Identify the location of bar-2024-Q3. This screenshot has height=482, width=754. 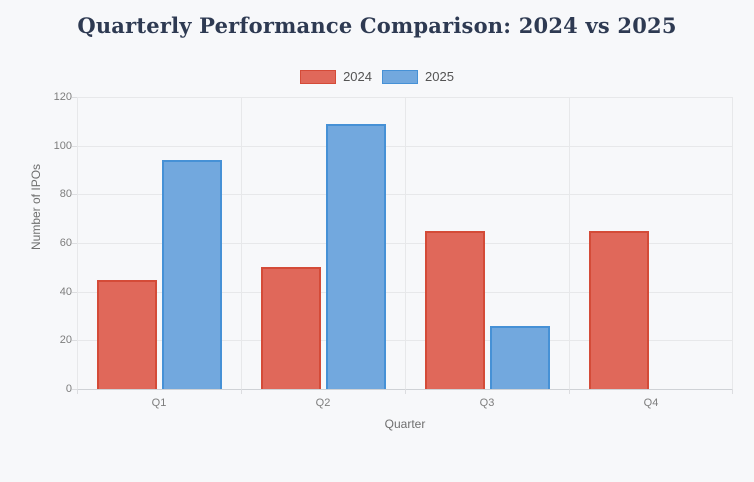
(454, 309).